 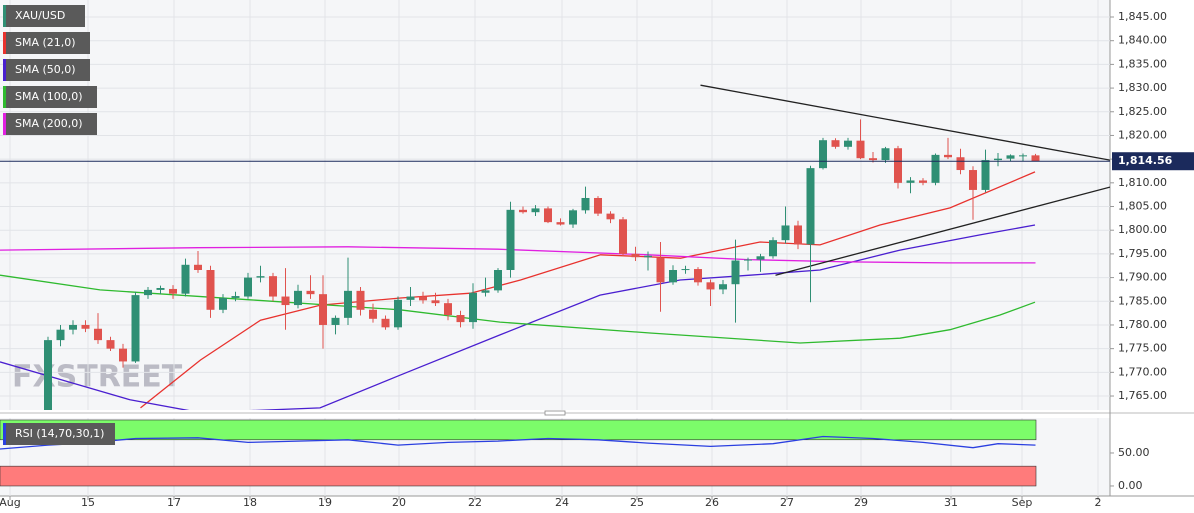 I want to click on x-tick-label: 27, so click(x=787, y=502).